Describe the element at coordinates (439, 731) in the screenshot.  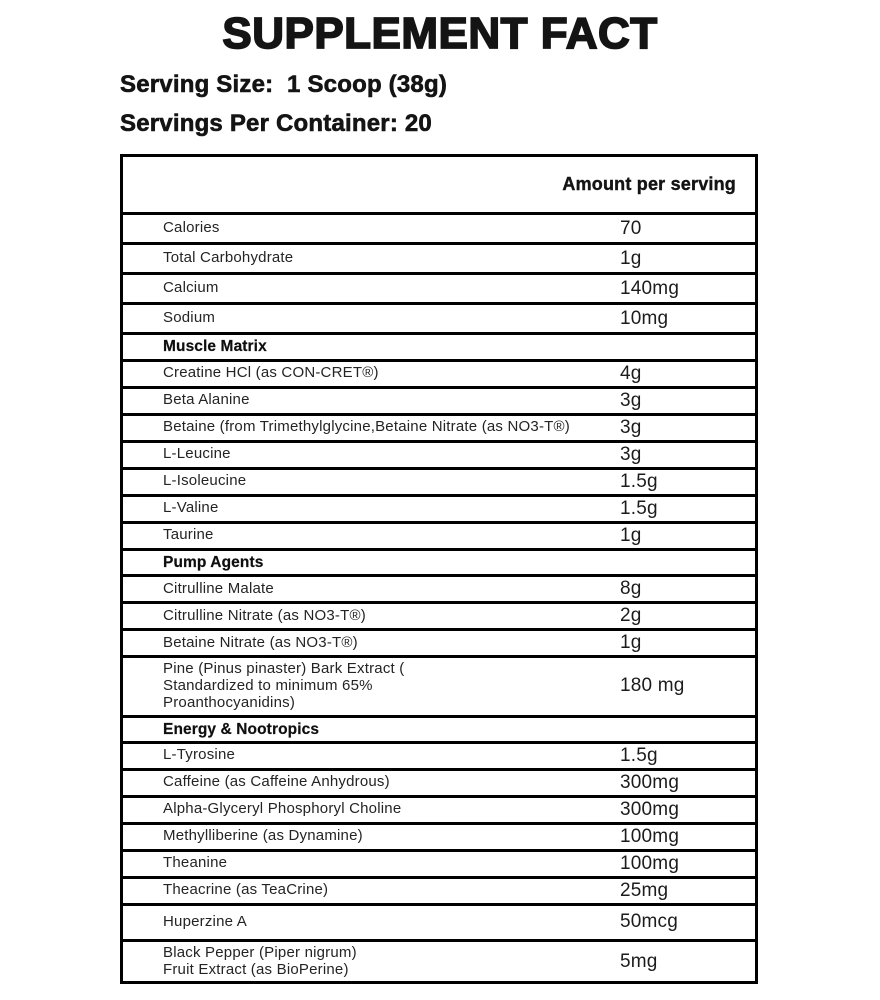
I see `section-header-row: Energy & Nootropics` at that location.